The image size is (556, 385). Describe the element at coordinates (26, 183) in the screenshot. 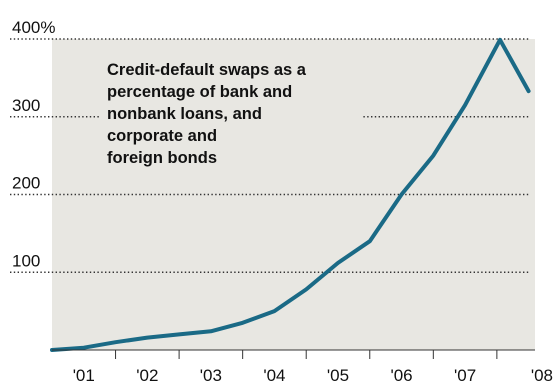

I see `y-tick-label: 200` at that location.